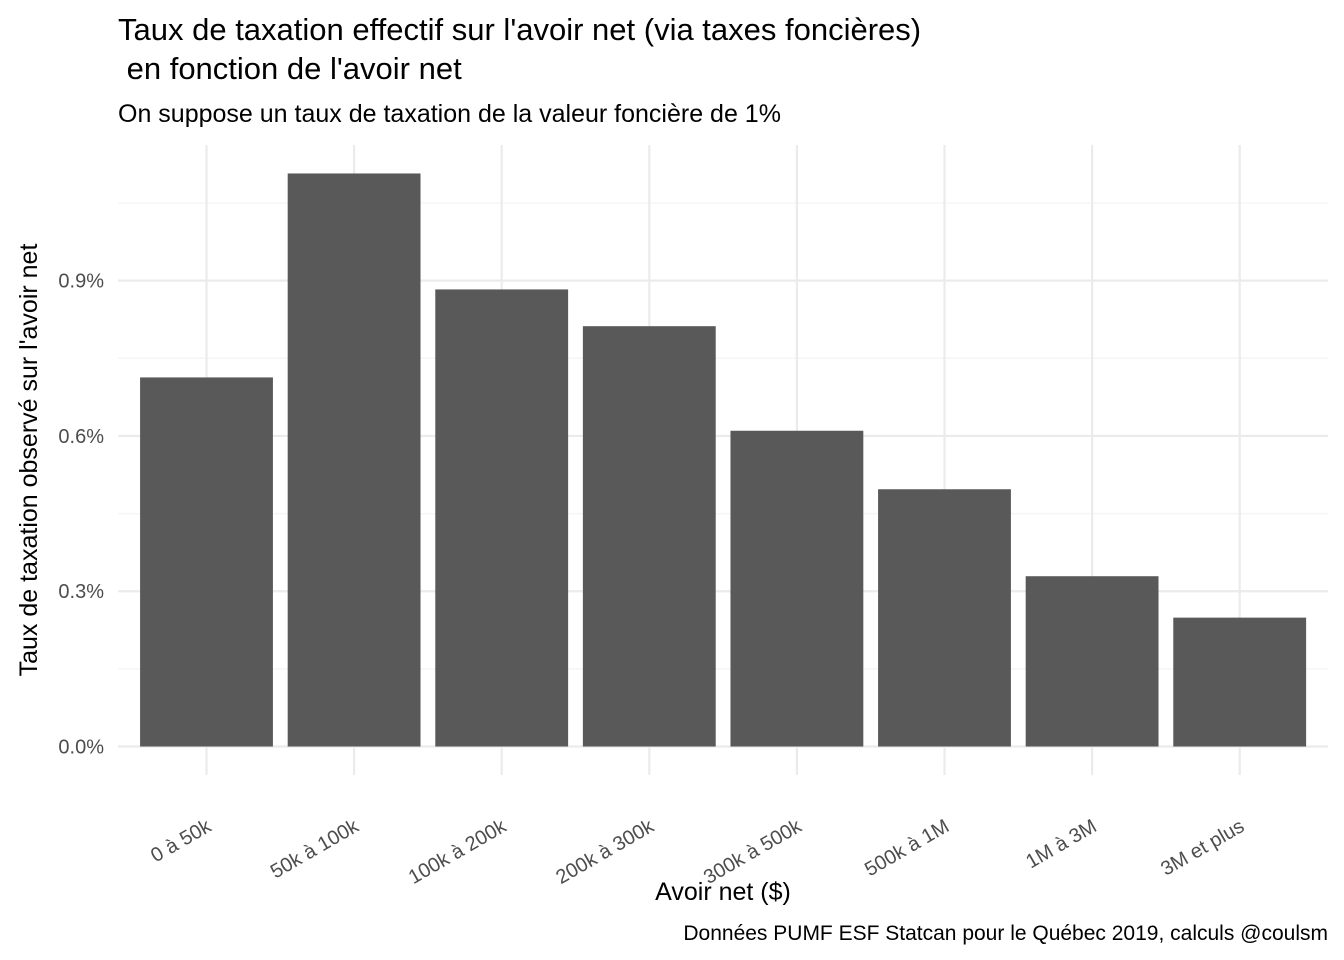 The width and height of the screenshot is (1344, 960). I want to click on y-tick-label: 0.3%, so click(81, 592).